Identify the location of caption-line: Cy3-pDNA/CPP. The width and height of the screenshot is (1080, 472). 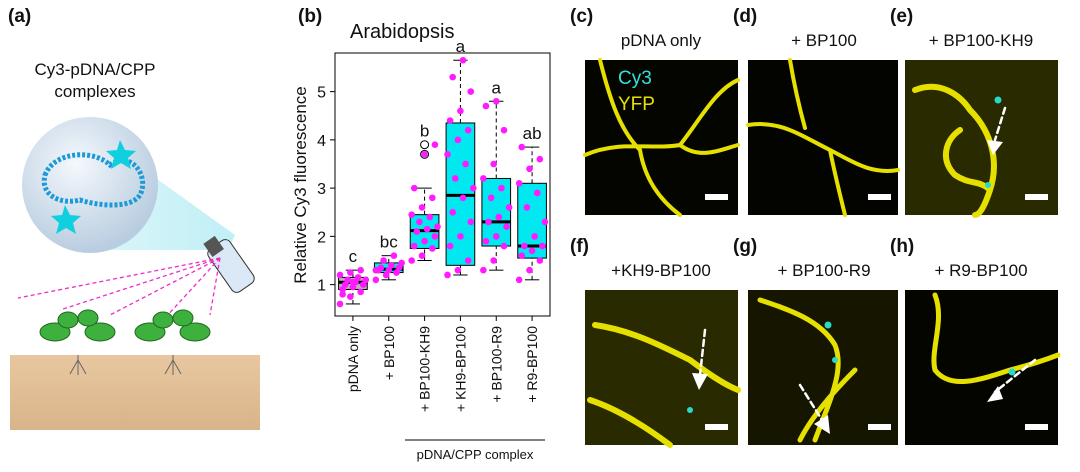
(95, 69).